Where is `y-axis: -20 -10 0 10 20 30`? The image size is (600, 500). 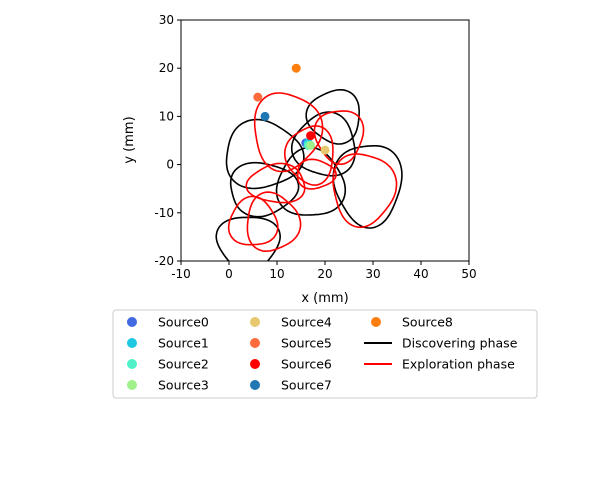
y-axis: -20 -10 0 10 20 30 is located at coordinates (167, 140).